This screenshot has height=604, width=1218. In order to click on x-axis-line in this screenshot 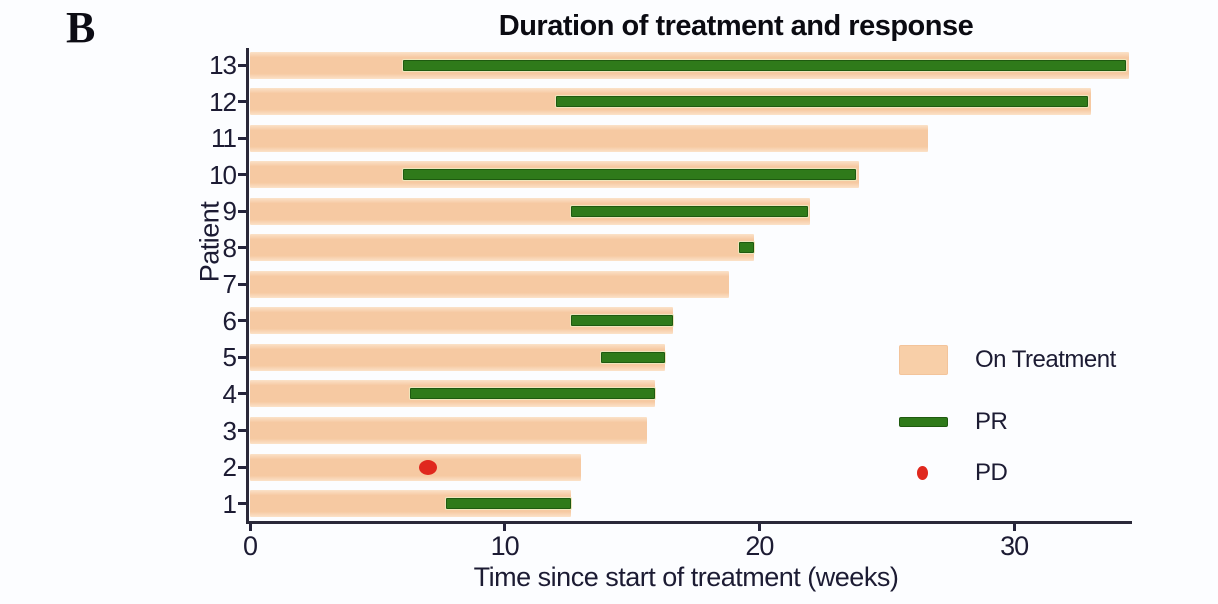, I will do `click(689, 522)`.